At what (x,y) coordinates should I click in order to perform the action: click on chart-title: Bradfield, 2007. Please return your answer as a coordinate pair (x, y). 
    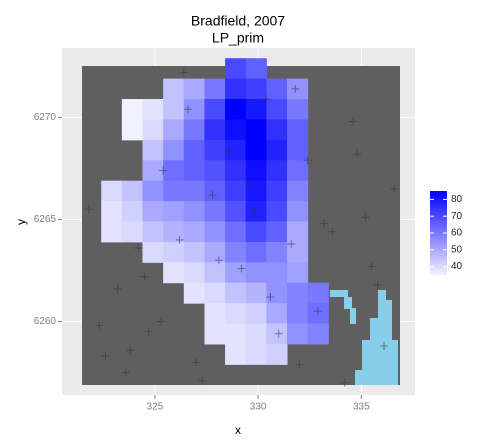
    Looking at the image, I should click on (238, 21).